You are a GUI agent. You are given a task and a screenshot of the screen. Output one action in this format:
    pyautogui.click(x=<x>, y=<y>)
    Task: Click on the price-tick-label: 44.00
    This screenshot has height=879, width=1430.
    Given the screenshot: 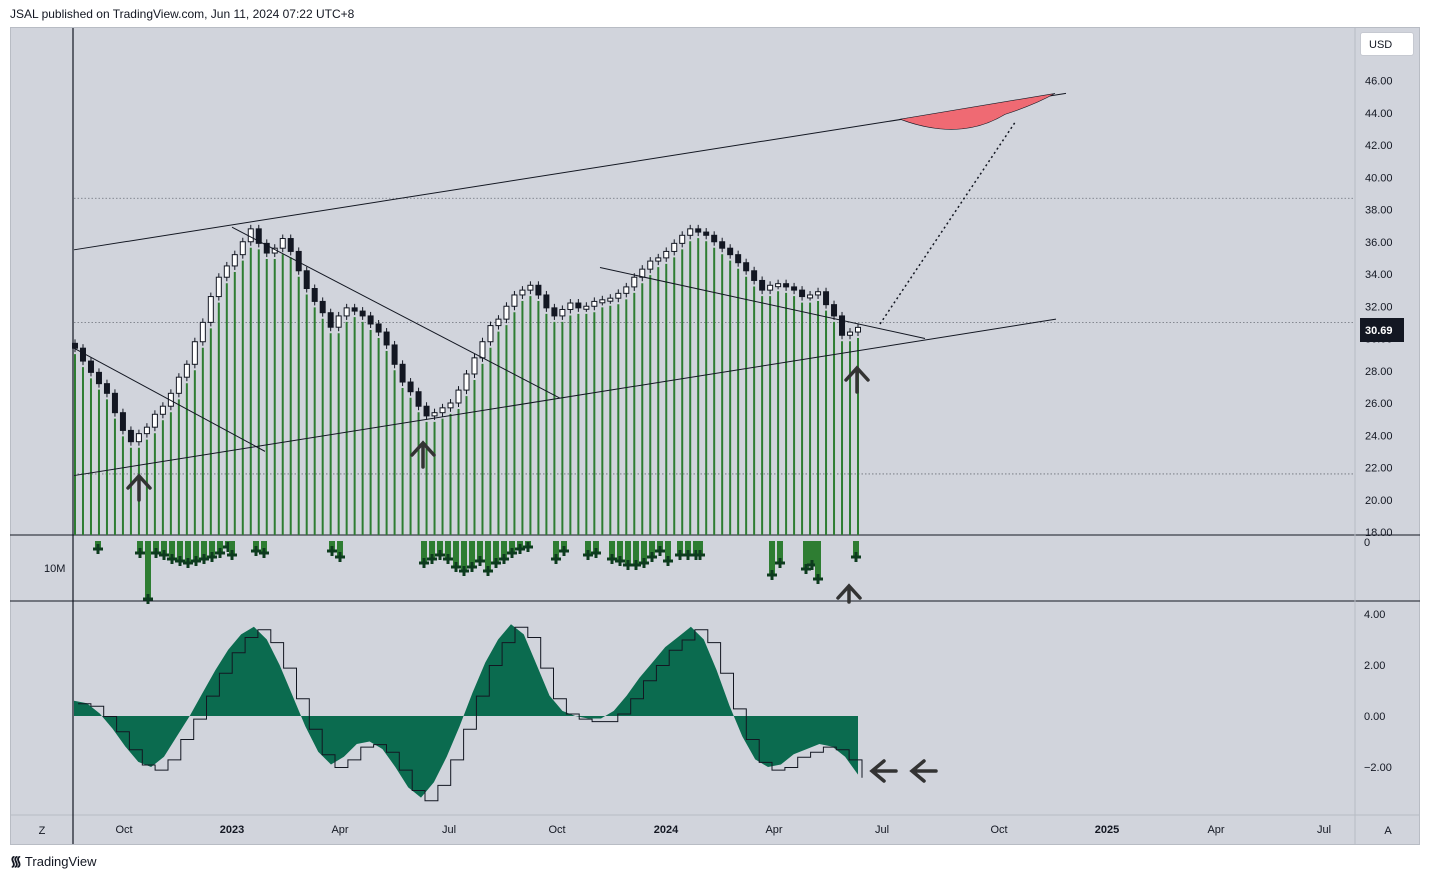 What is the action you would take?
    pyautogui.click(x=1379, y=114)
    